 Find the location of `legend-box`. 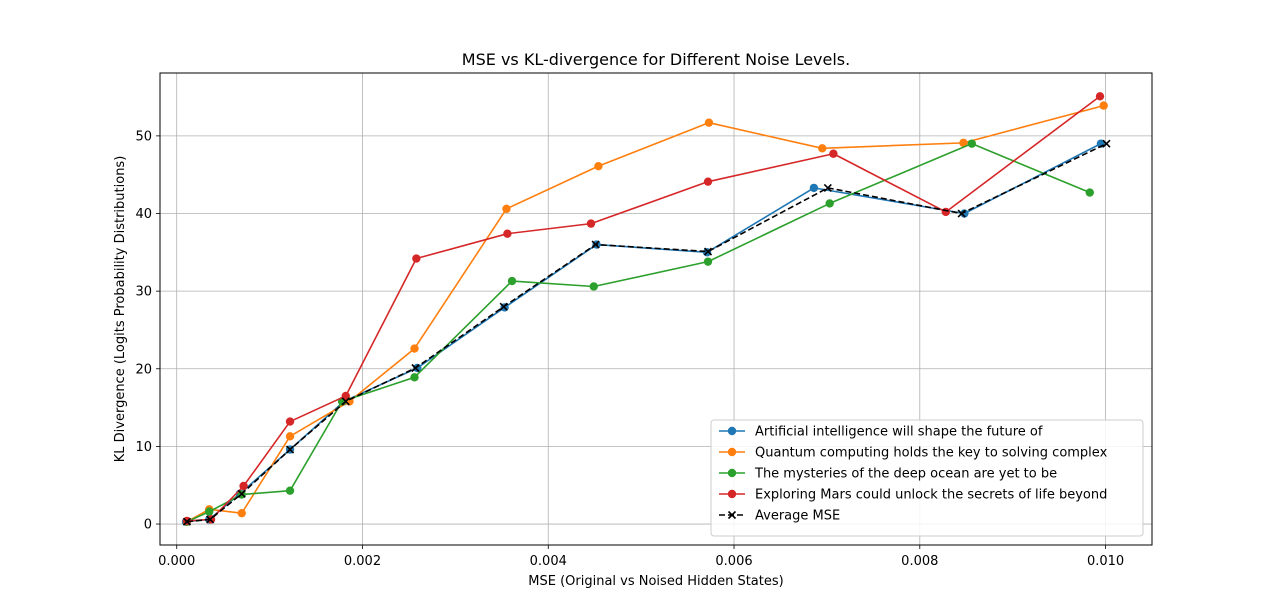

legend-box is located at coordinates (927, 478).